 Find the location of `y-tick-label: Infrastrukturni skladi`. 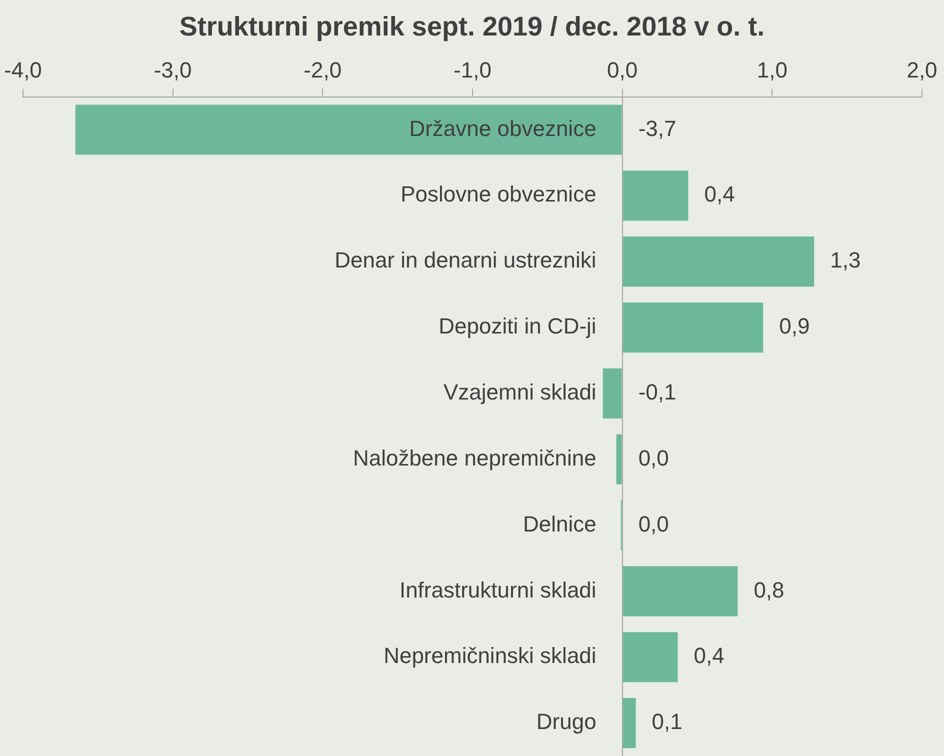

y-tick-label: Infrastrukturni skladi is located at coordinates (497, 589).